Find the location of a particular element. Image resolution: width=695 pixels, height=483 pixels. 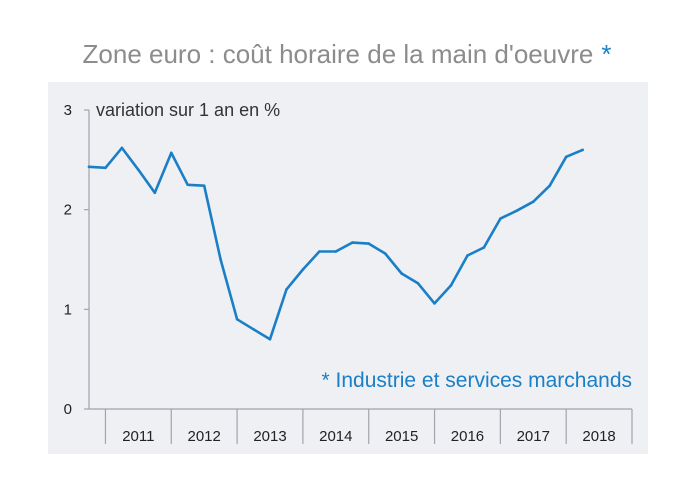

chart-footnote: * Industrie et services marchands is located at coordinates (477, 380).